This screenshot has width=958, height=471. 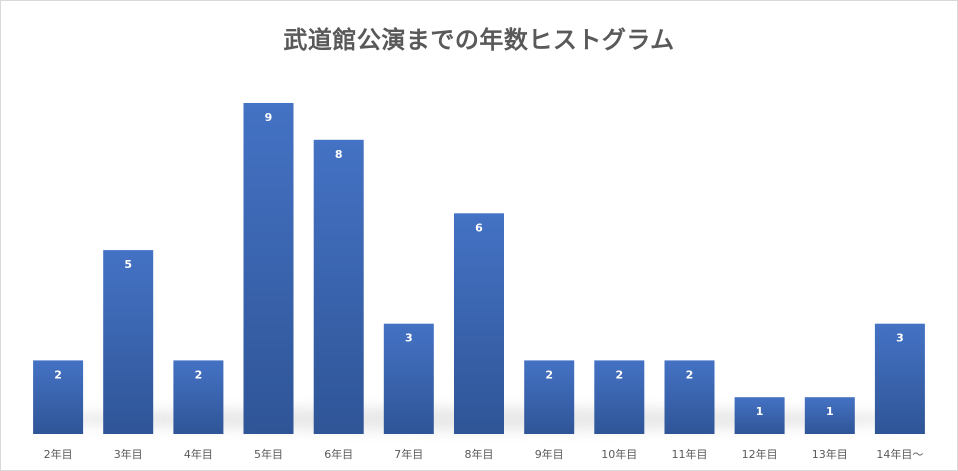 What do you see at coordinates (408, 454) in the screenshot?
I see `x-tick-label-7年目: 7年目` at bounding box center [408, 454].